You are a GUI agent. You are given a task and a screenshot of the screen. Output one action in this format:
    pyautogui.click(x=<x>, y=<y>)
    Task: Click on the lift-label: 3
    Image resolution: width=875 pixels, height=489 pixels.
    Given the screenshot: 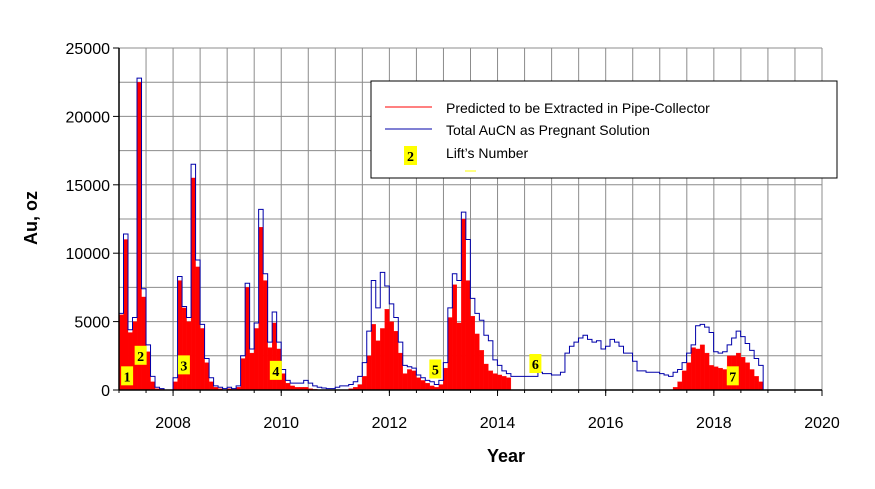 What is the action you would take?
    pyautogui.click(x=183, y=366)
    